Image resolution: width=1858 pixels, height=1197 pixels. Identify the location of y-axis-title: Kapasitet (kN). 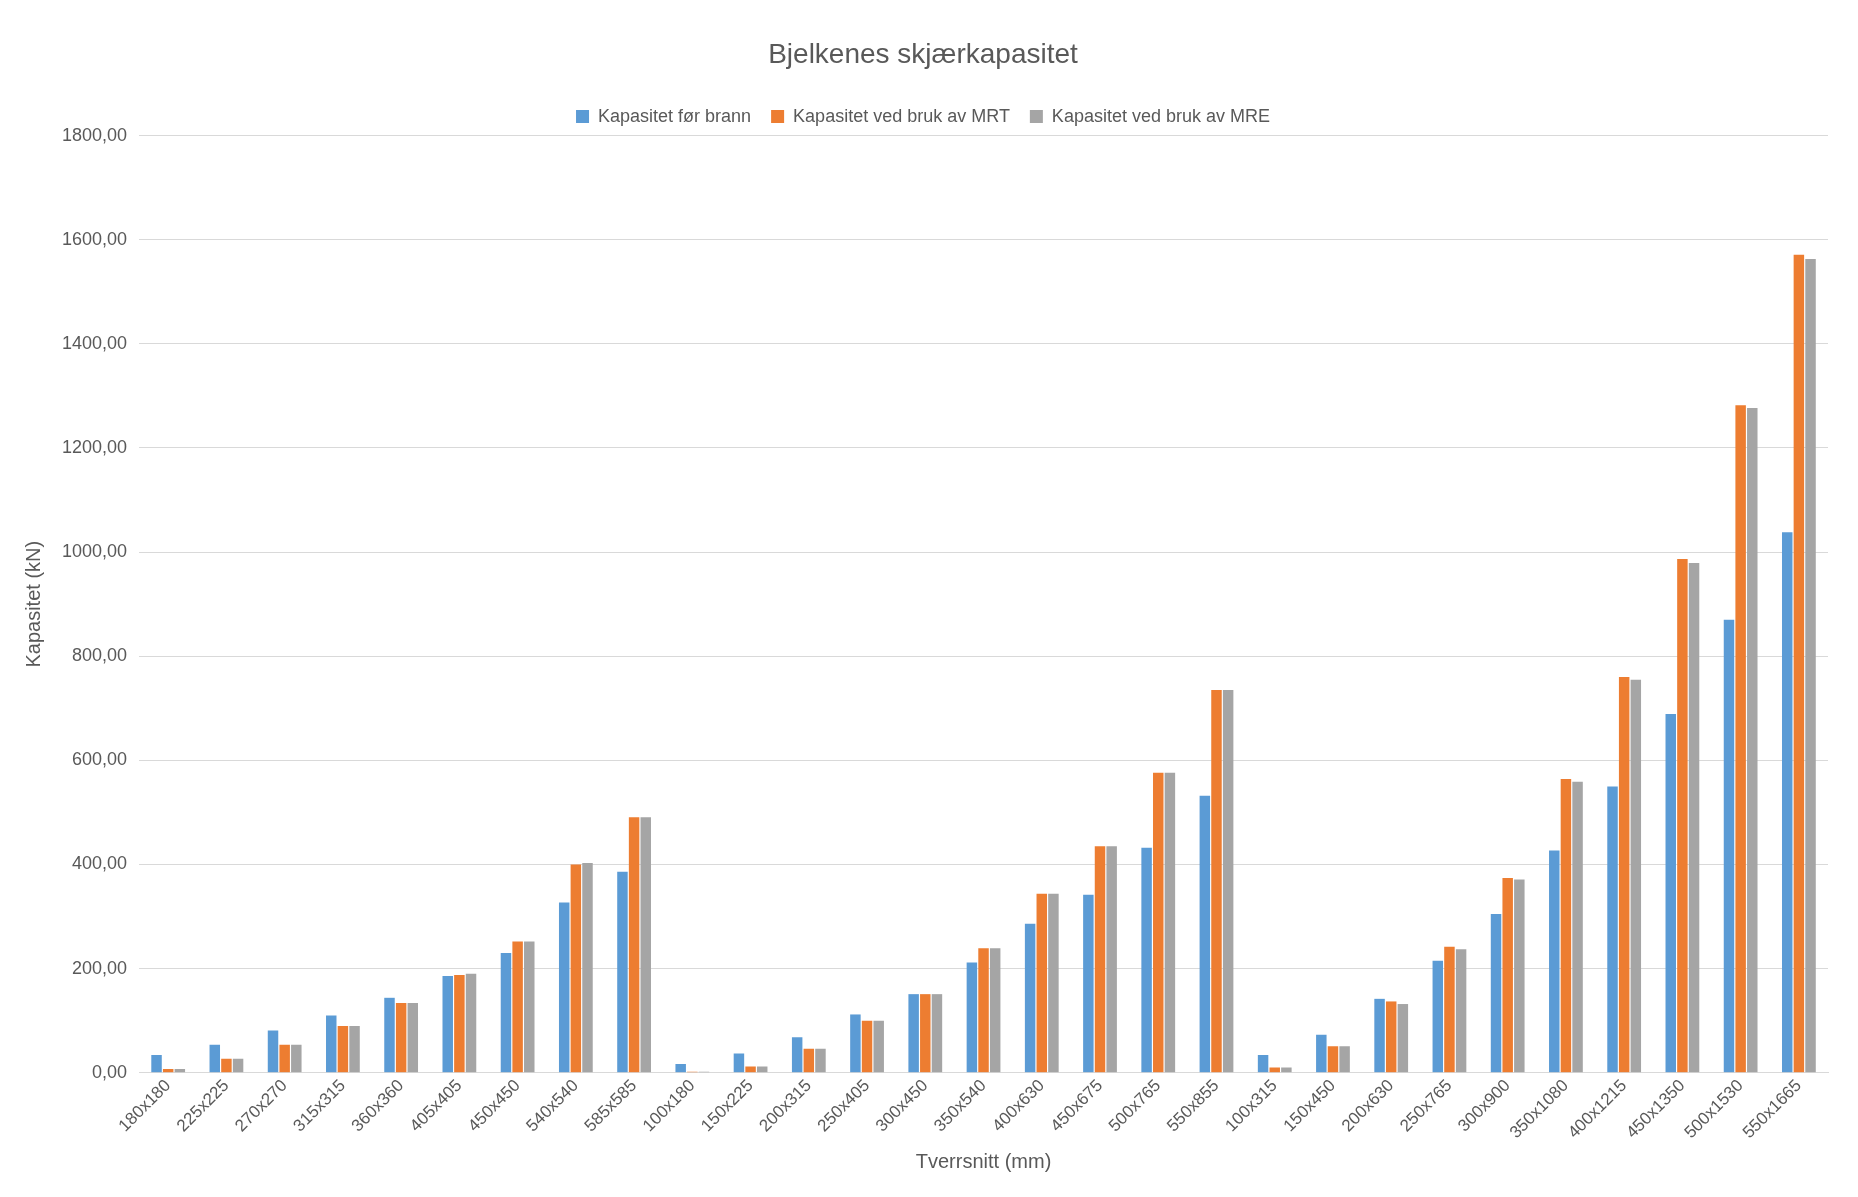
(32, 604).